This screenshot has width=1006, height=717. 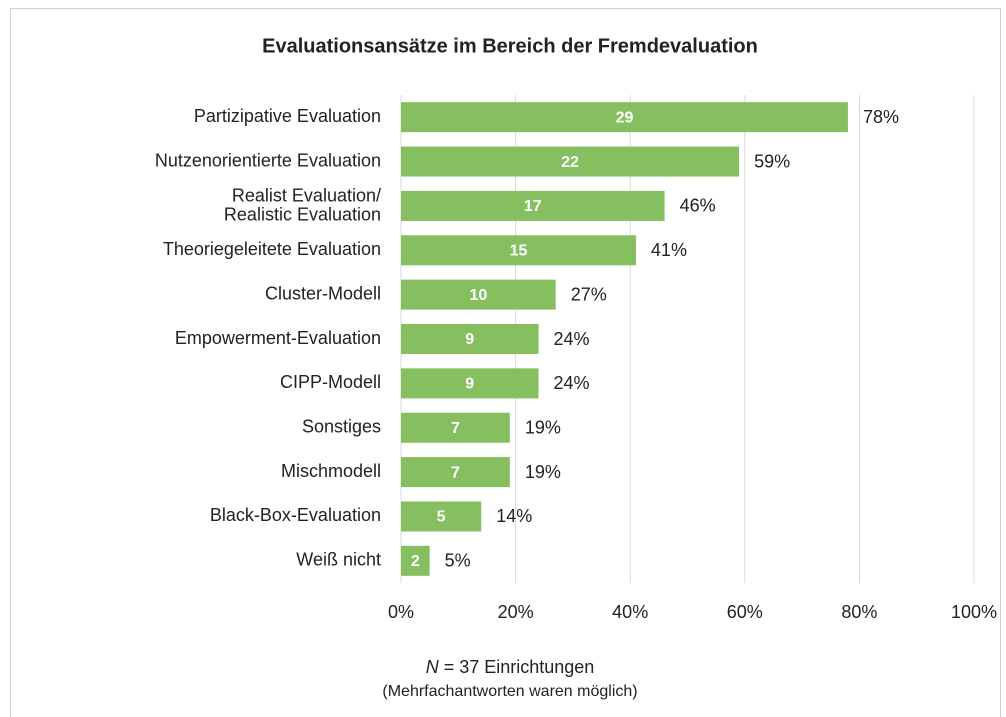 What do you see at coordinates (589, 294) in the screenshot?
I see `value-label: 27%` at bounding box center [589, 294].